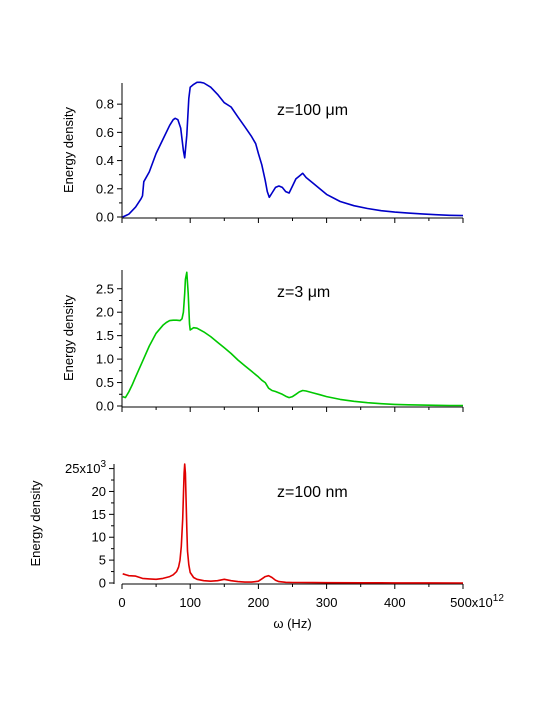 This screenshot has height=705, width=545. Describe the element at coordinates (477, 601) in the screenshot. I see `x-tick-label: 500x1012` at that location.